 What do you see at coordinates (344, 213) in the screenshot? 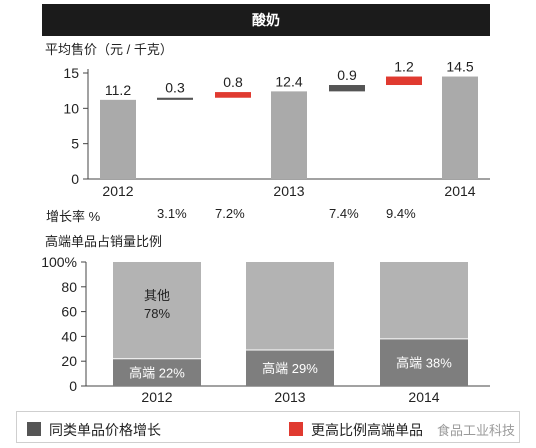
I see `growth-rate-value: 7.4%` at bounding box center [344, 213].